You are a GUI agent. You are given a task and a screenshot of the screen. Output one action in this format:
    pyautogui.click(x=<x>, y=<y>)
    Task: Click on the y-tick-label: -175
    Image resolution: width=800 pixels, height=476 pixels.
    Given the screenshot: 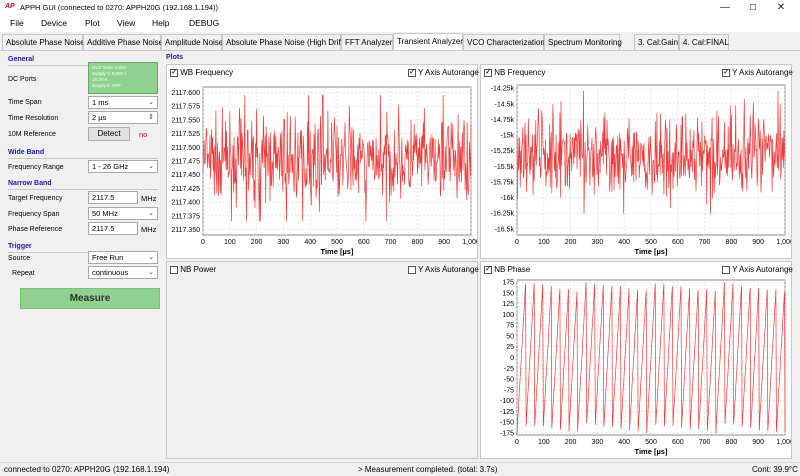 What is the action you would take?
    pyautogui.click(x=507, y=433)
    